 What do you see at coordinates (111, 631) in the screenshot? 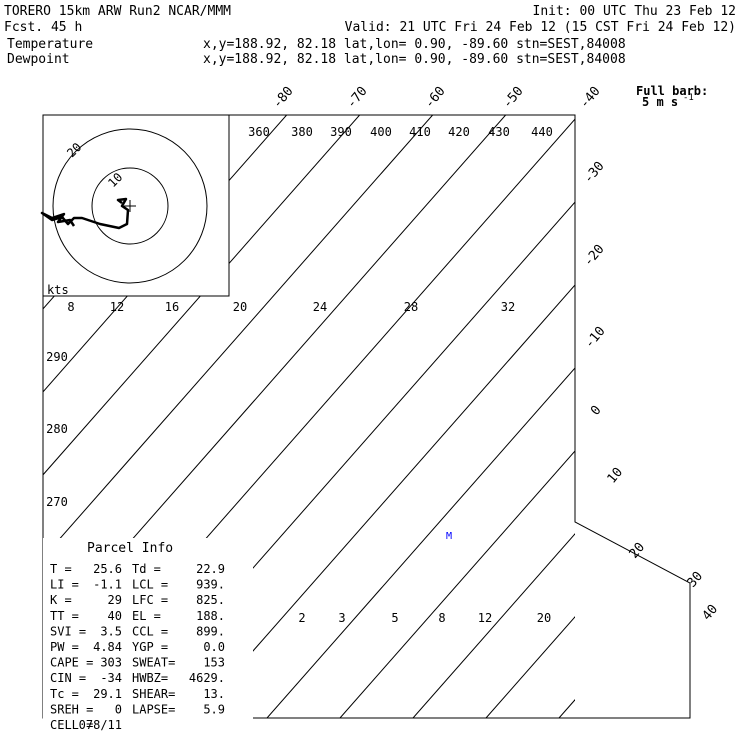
I see `parcel-value: 3.5` at bounding box center [111, 631].